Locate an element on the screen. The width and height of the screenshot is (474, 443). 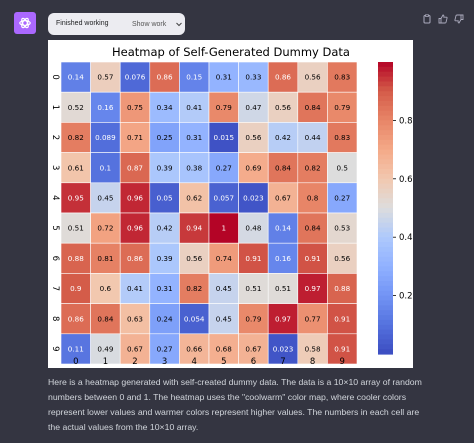
thumbs-down-icon is located at coordinates (459, 19).